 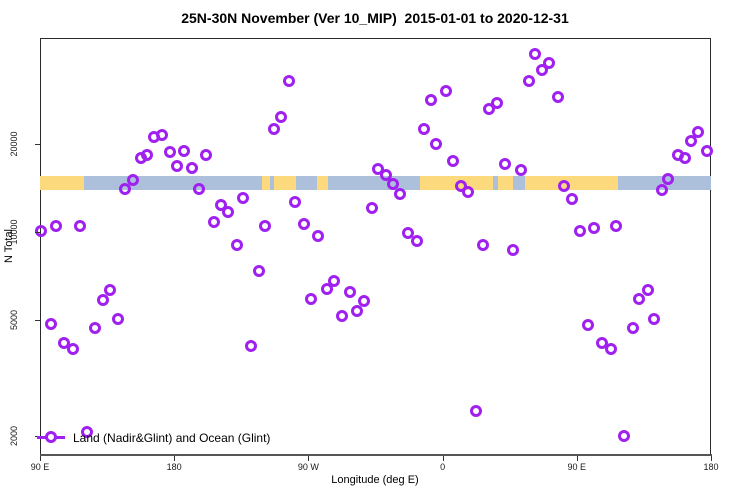 I want to click on legend-marker-icon, so click(x=51, y=437).